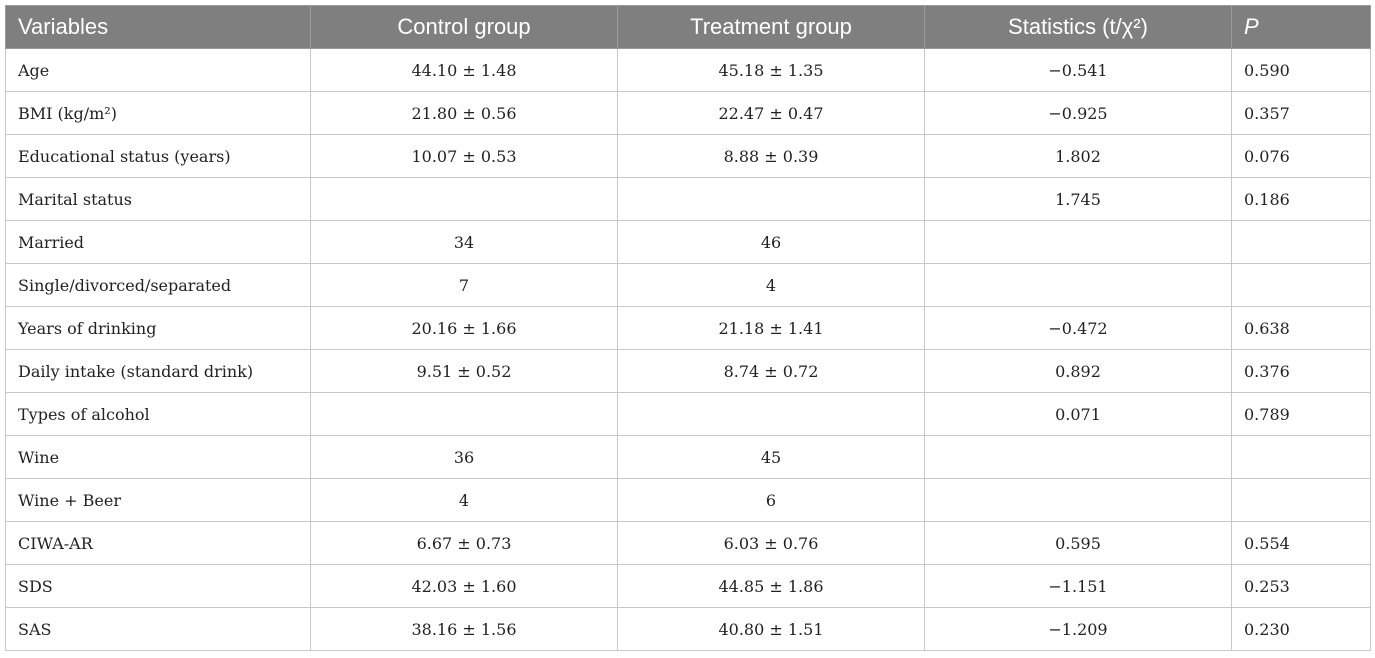  What do you see at coordinates (158, 199) in the screenshot?
I see `cell-variable: Marital status` at bounding box center [158, 199].